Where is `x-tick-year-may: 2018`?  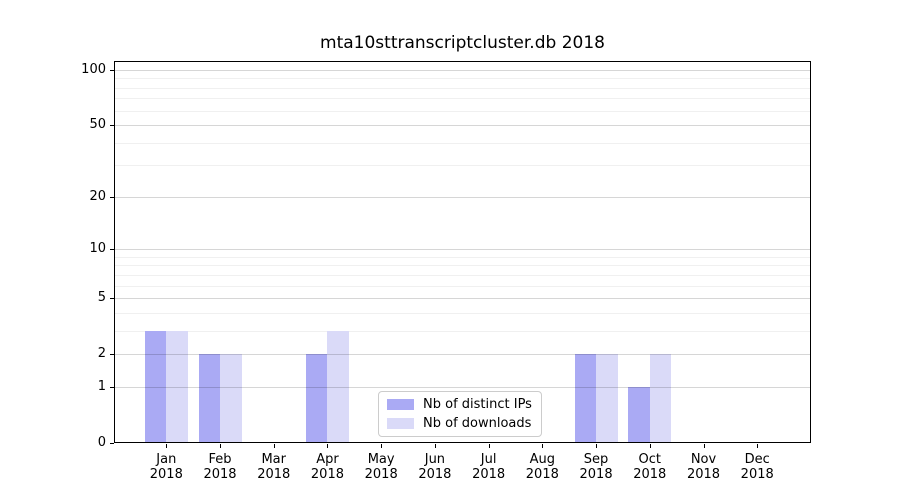 x-tick-year-may: 2018 is located at coordinates (381, 474).